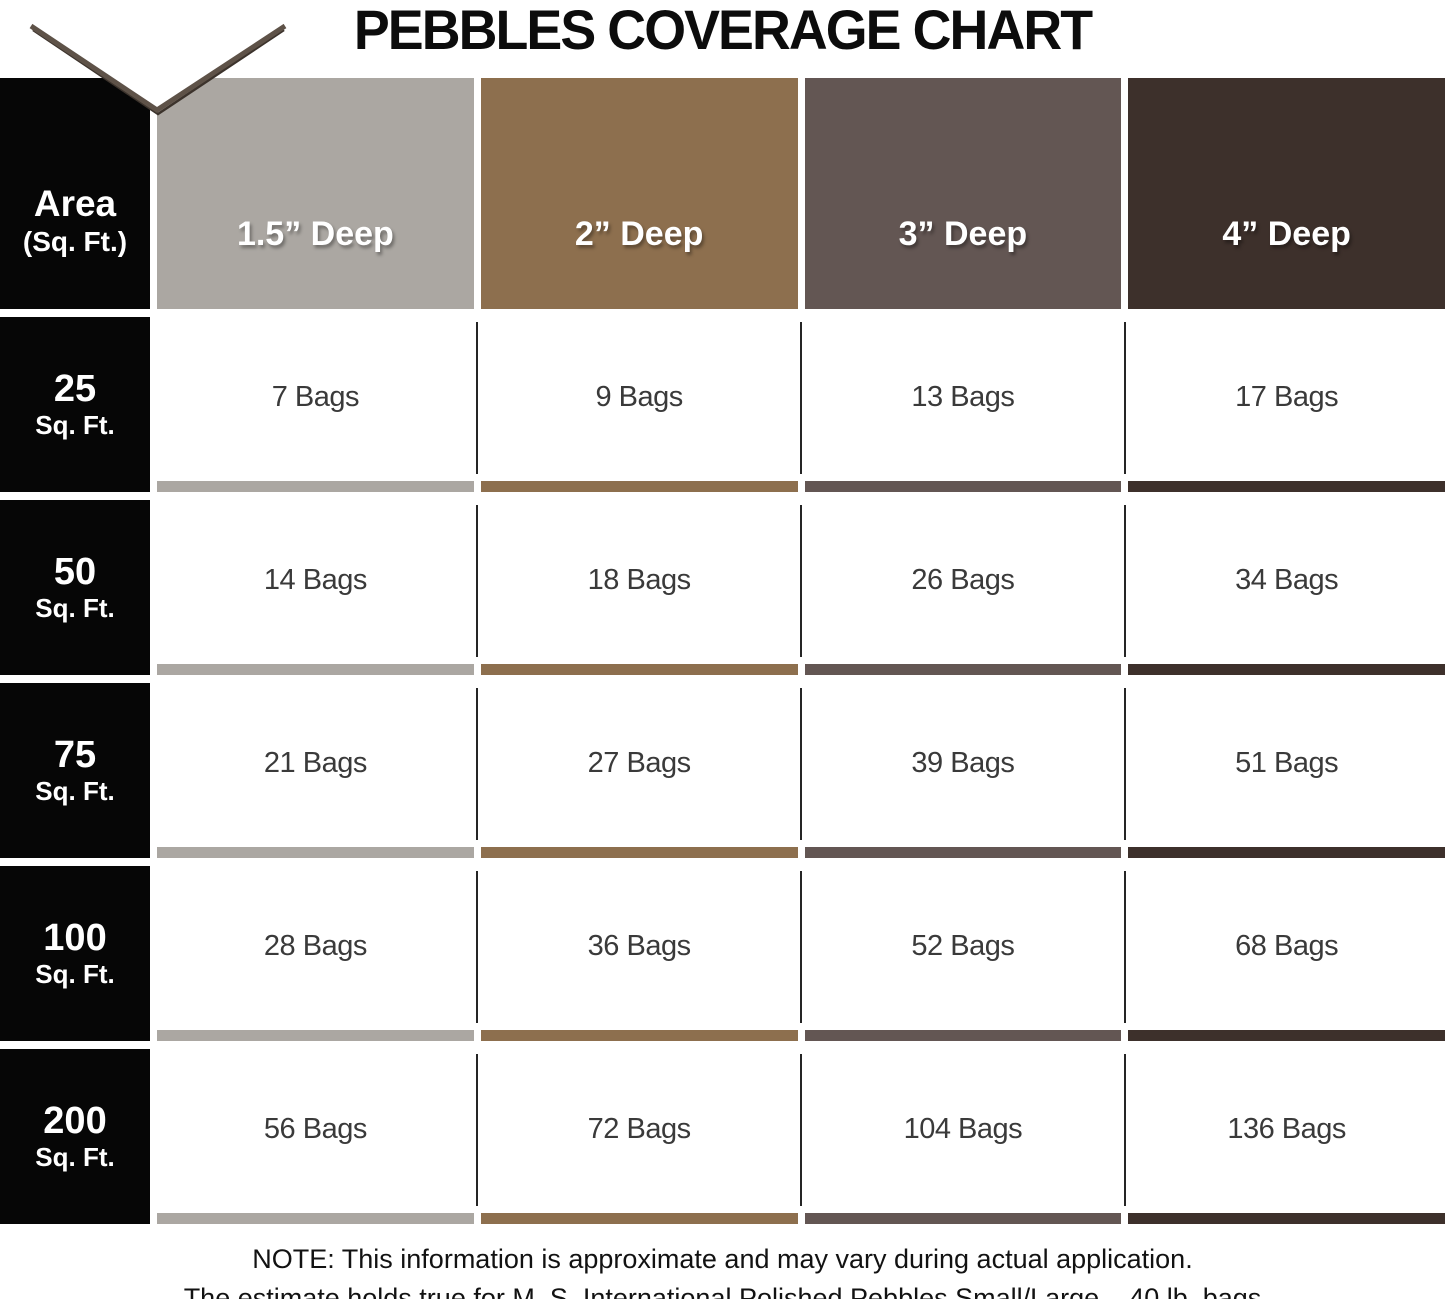 Image resolution: width=1445 pixels, height=1299 pixels. I want to click on column-header-3-deep: 3” Deep, so click(963, 193).